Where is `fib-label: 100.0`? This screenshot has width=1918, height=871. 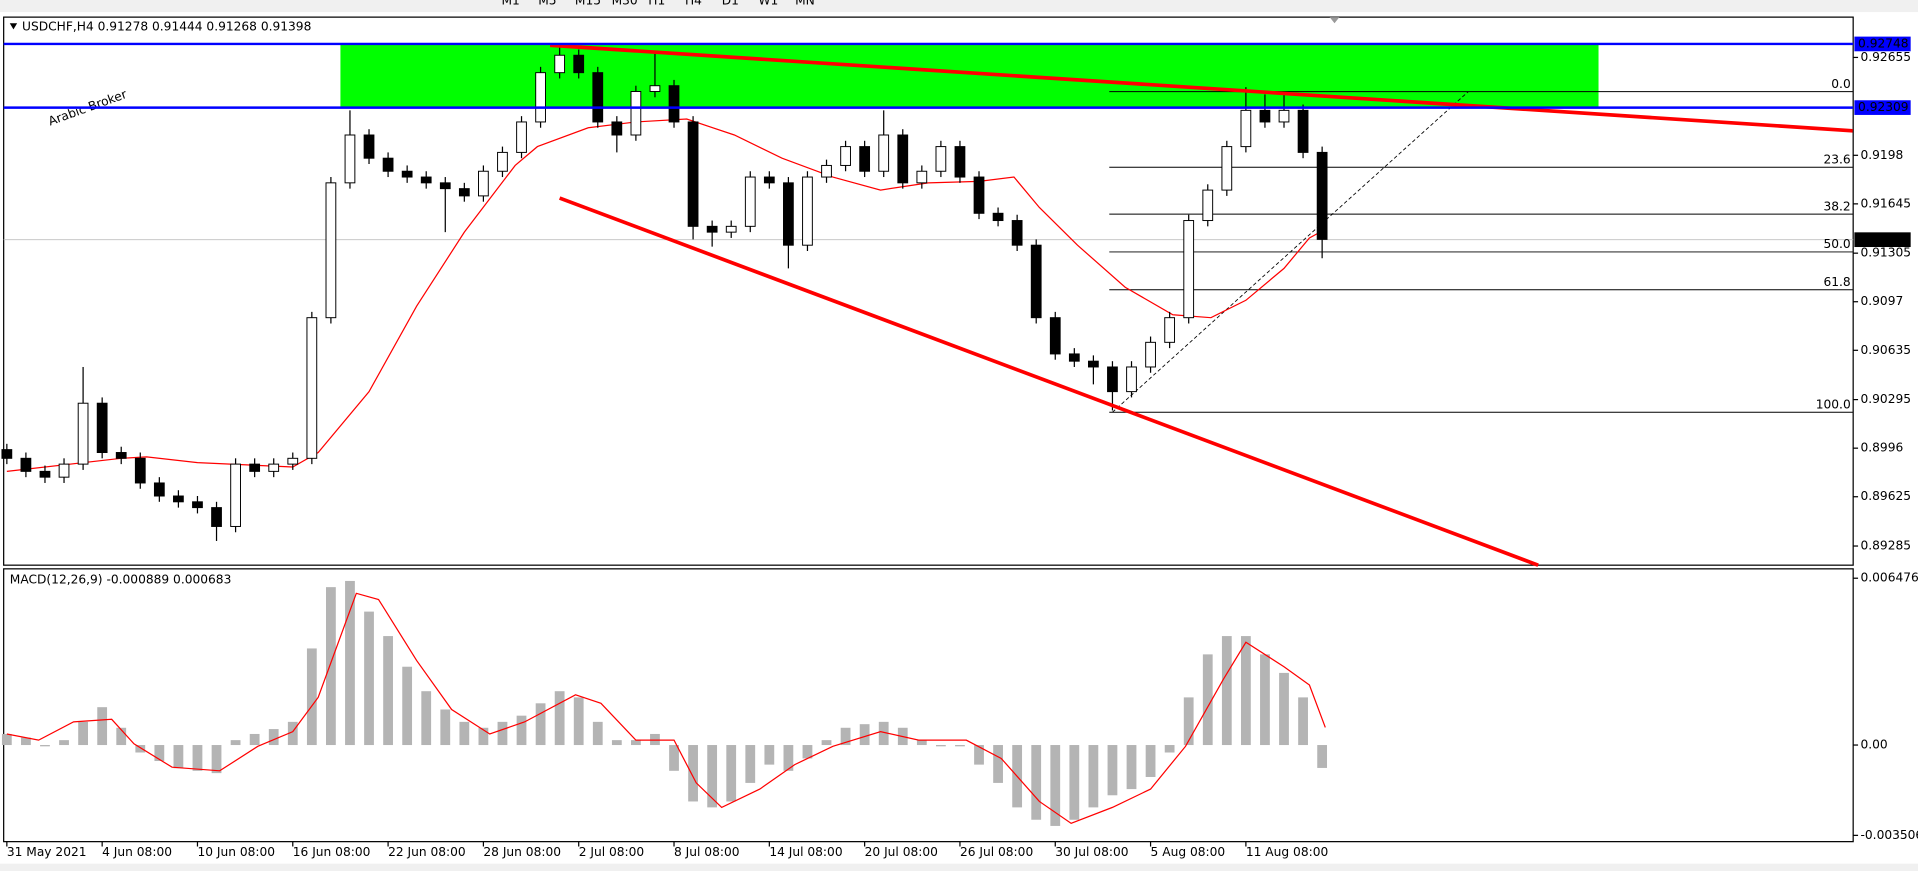
fib-label: 100.0 is located at coordinates (1833, 404).